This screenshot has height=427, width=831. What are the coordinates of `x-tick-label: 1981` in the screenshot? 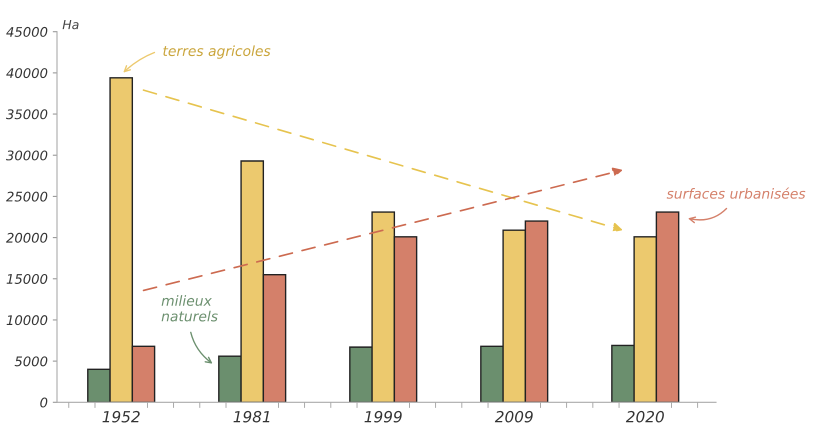 It's located at (252, 416).